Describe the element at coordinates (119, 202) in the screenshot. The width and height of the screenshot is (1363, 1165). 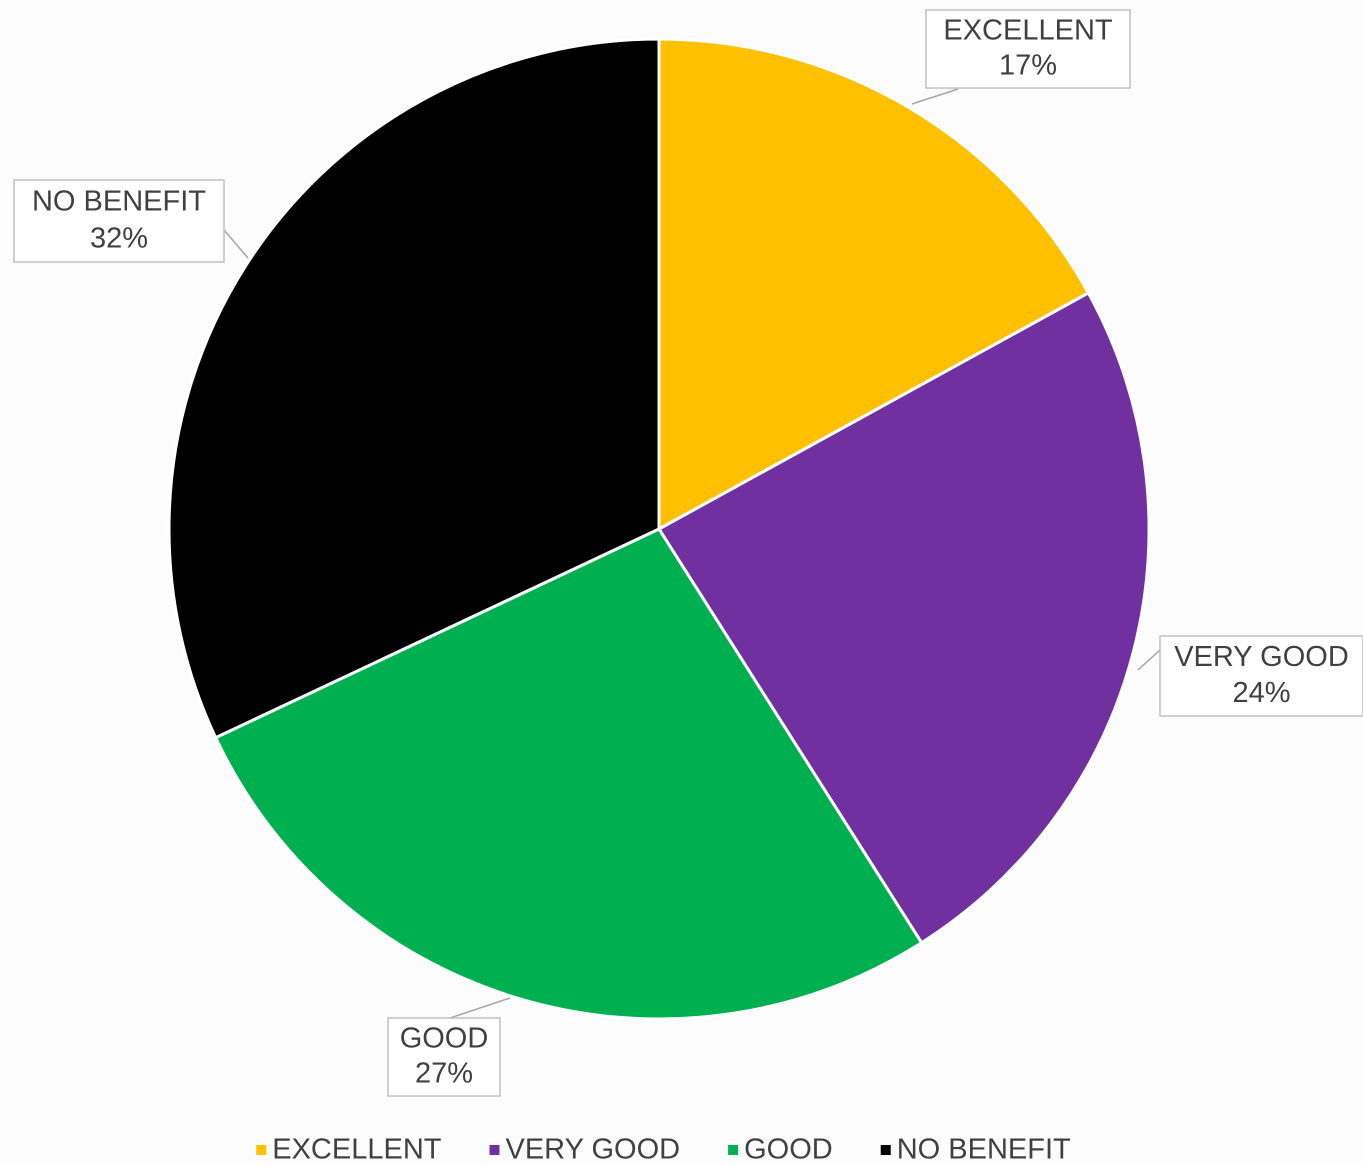
I see `data-label-category: NO BENEFIT` at that location.